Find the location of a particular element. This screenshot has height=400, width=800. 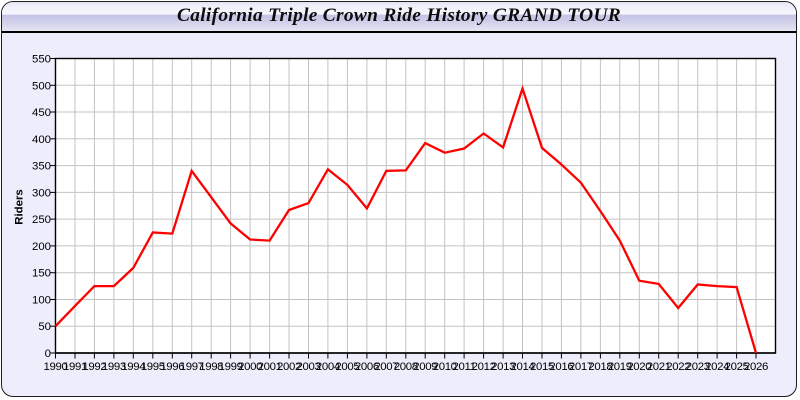

svg-text: 1997 is located at coordinates (192, 367).